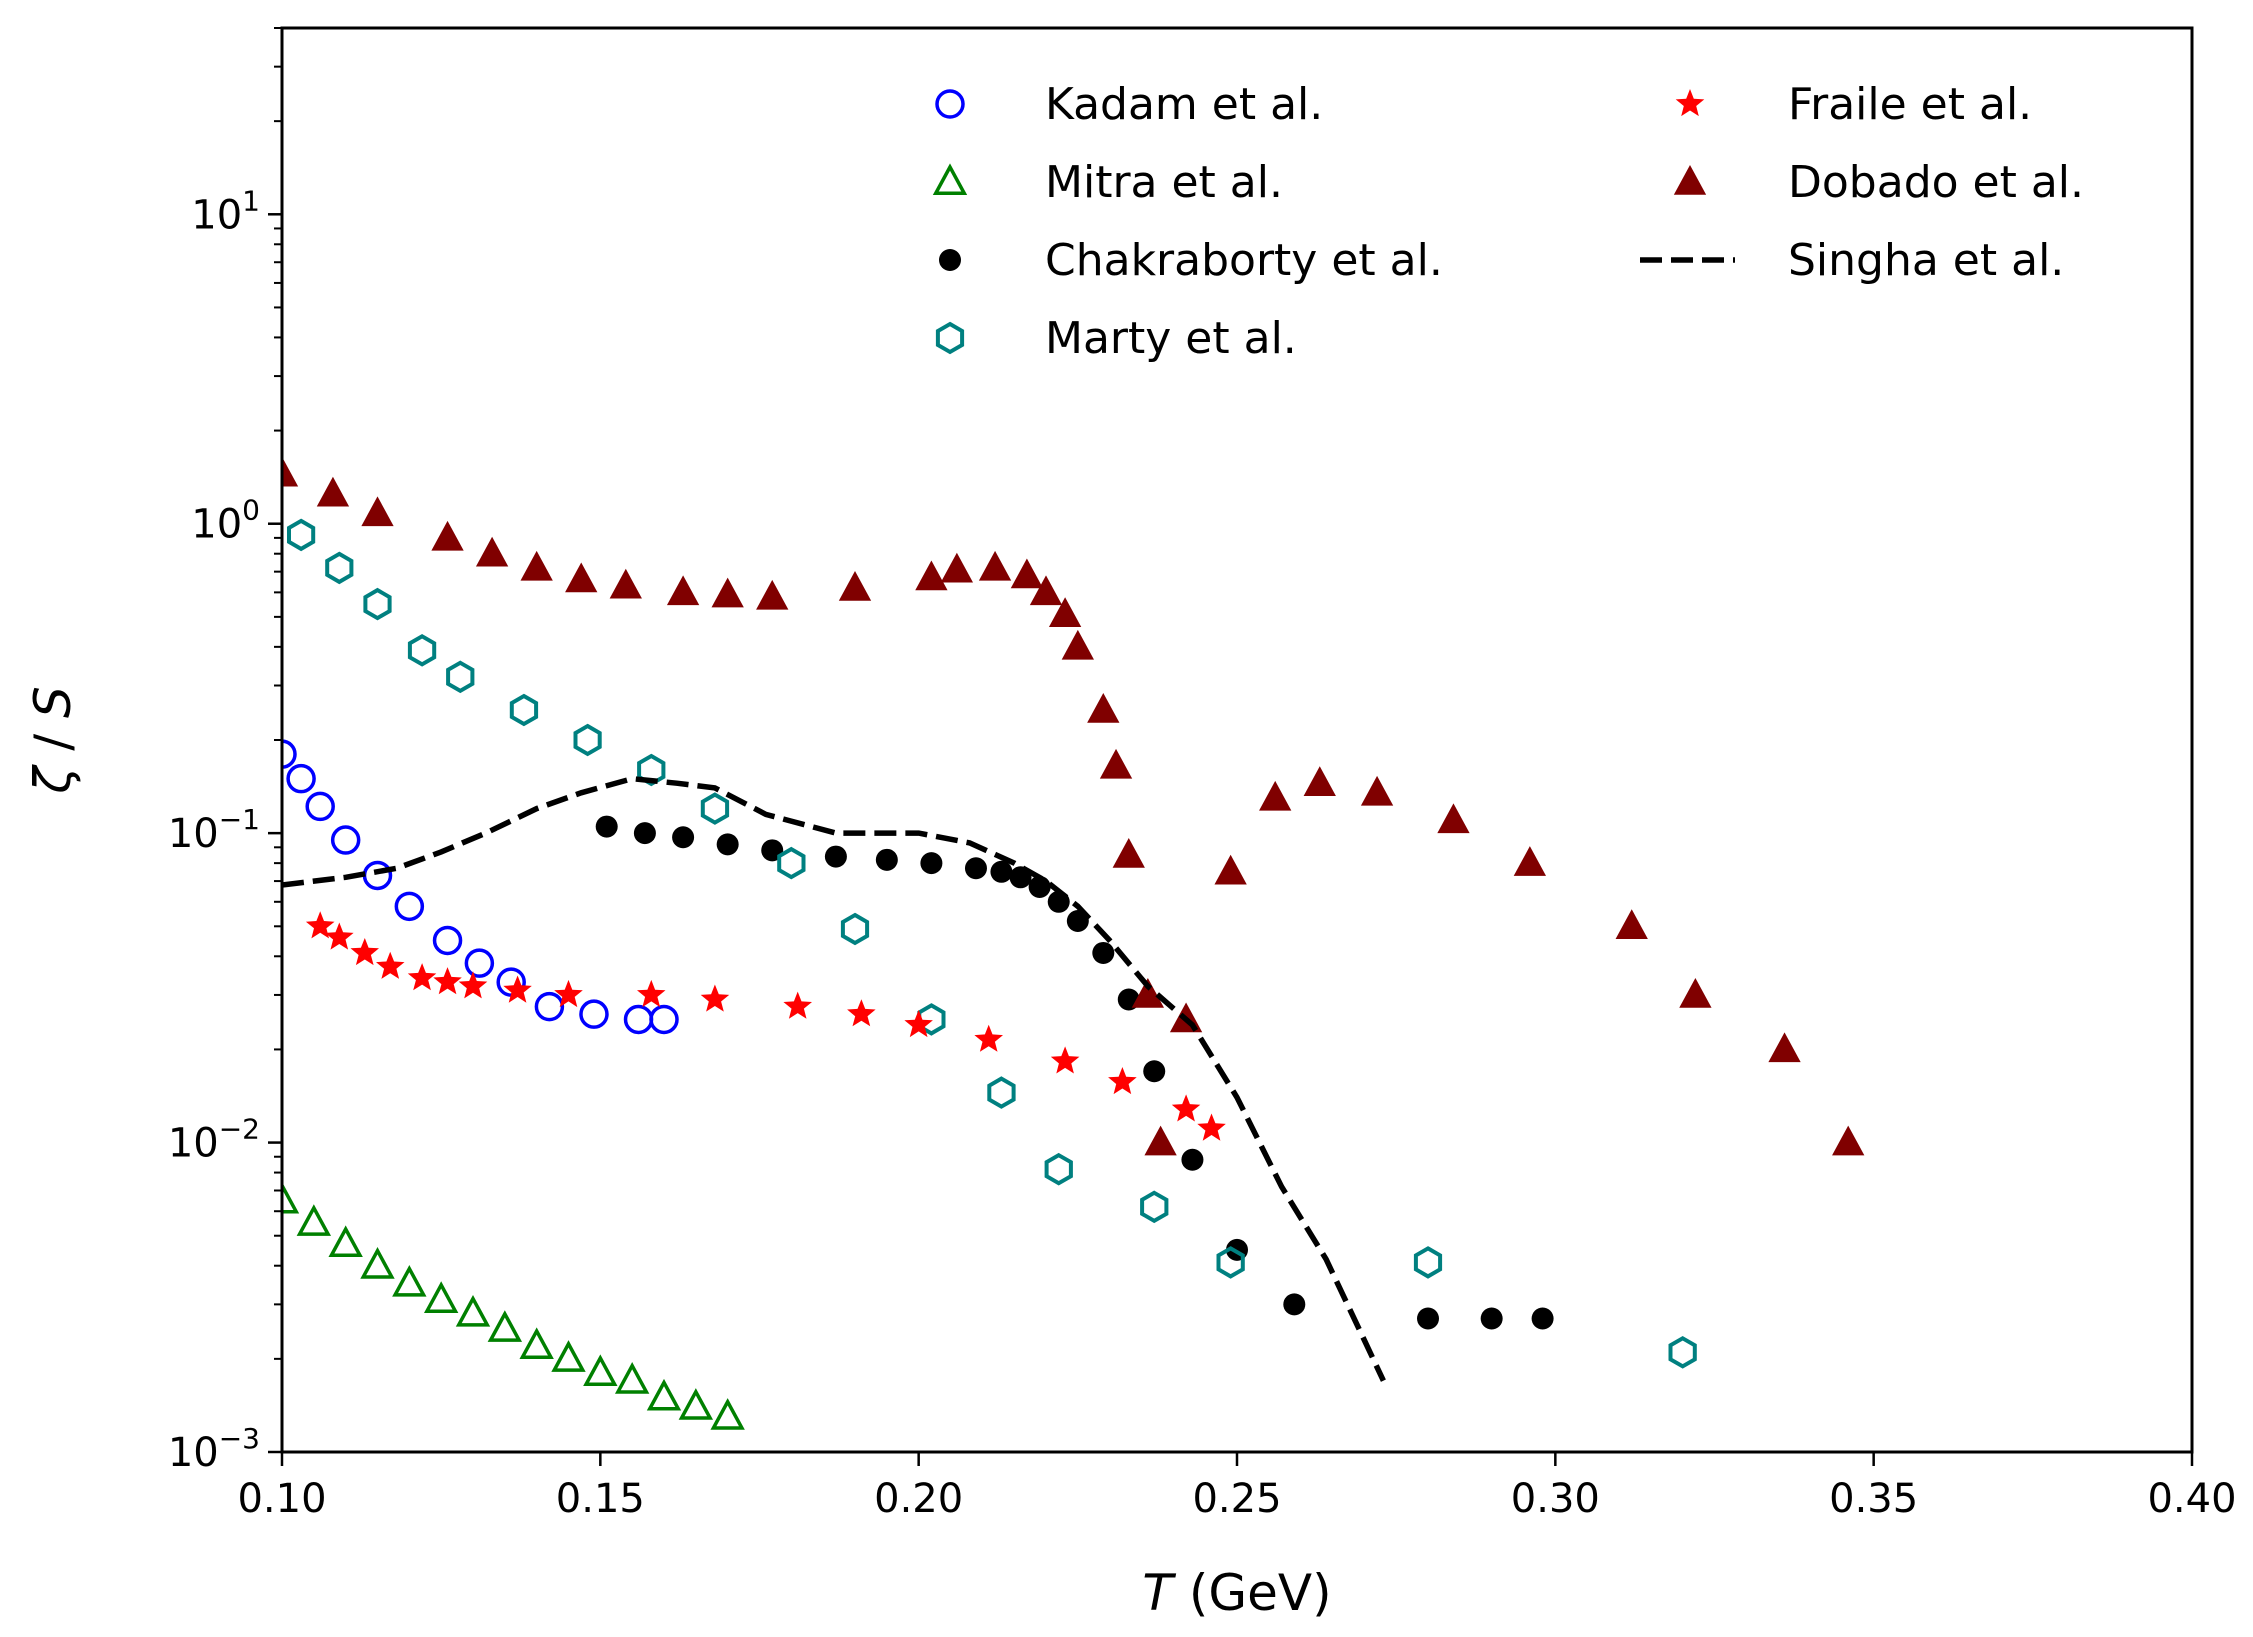 This screenshot has width=2253, height=1637. Describe the element at coordinates (600, 1499) in the screenshot. I see `x-tick-label: 0.15` at that location.